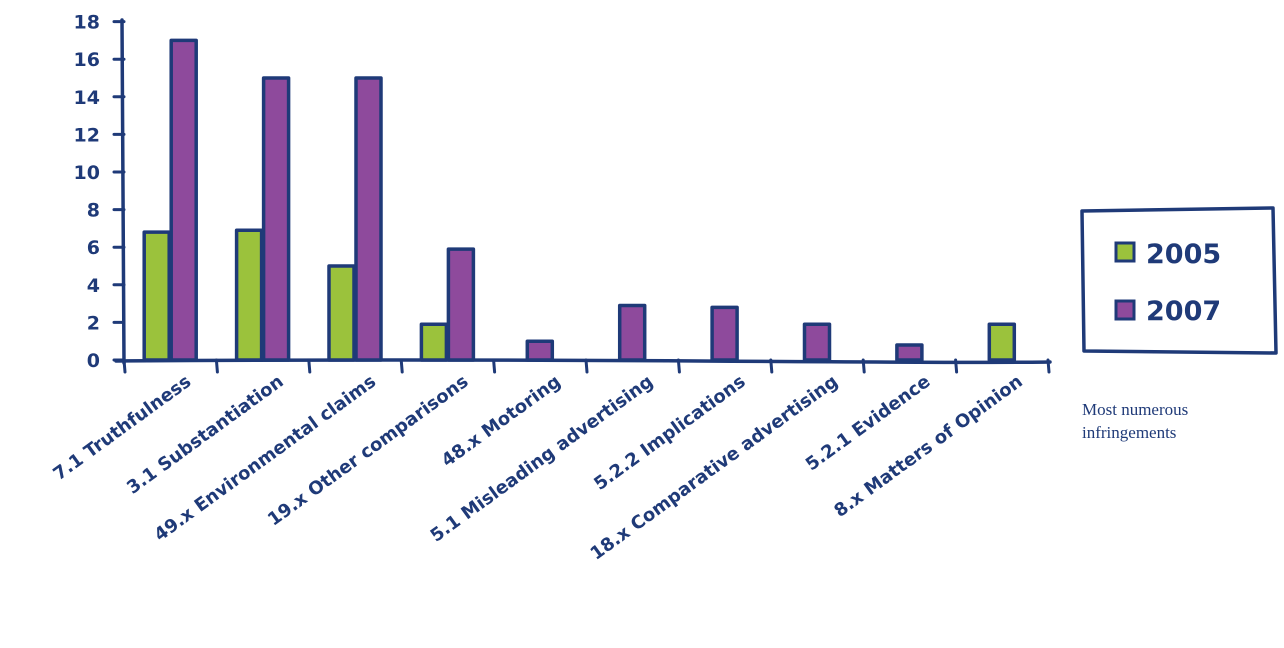 The height and width of the screenshot is (648, 1284). Describe the element at coordinates (87, 98) in the screenshot. I see `y-tick-label: 14` at that location.